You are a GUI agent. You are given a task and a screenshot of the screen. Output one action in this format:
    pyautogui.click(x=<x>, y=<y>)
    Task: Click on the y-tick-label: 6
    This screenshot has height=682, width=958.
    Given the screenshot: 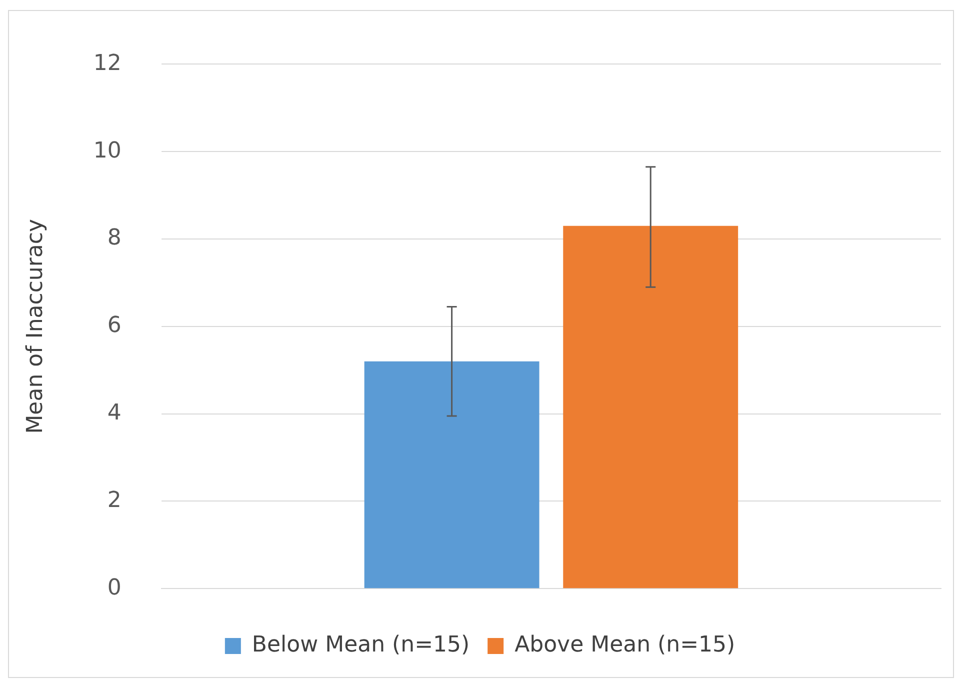 What is the action you would take?
    pyautogui.click(x=114, y=325)
    